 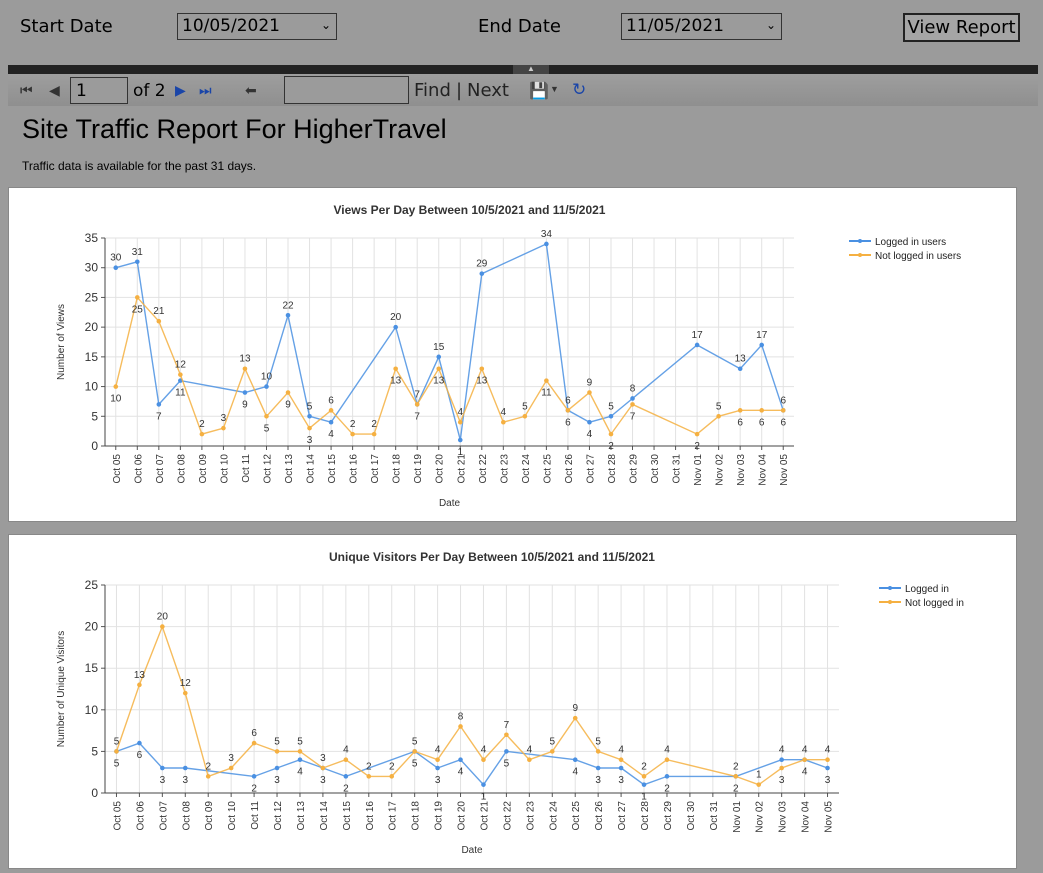 What do you see at coordinates (346, 90) in the screenshot?
I see `find-input` at bounding box center [346, 90].